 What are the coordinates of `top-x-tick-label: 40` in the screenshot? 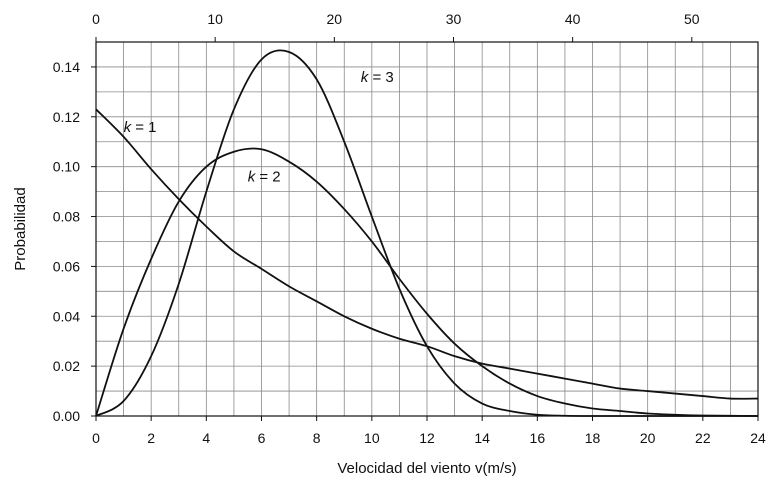 It's located at (573, 19).